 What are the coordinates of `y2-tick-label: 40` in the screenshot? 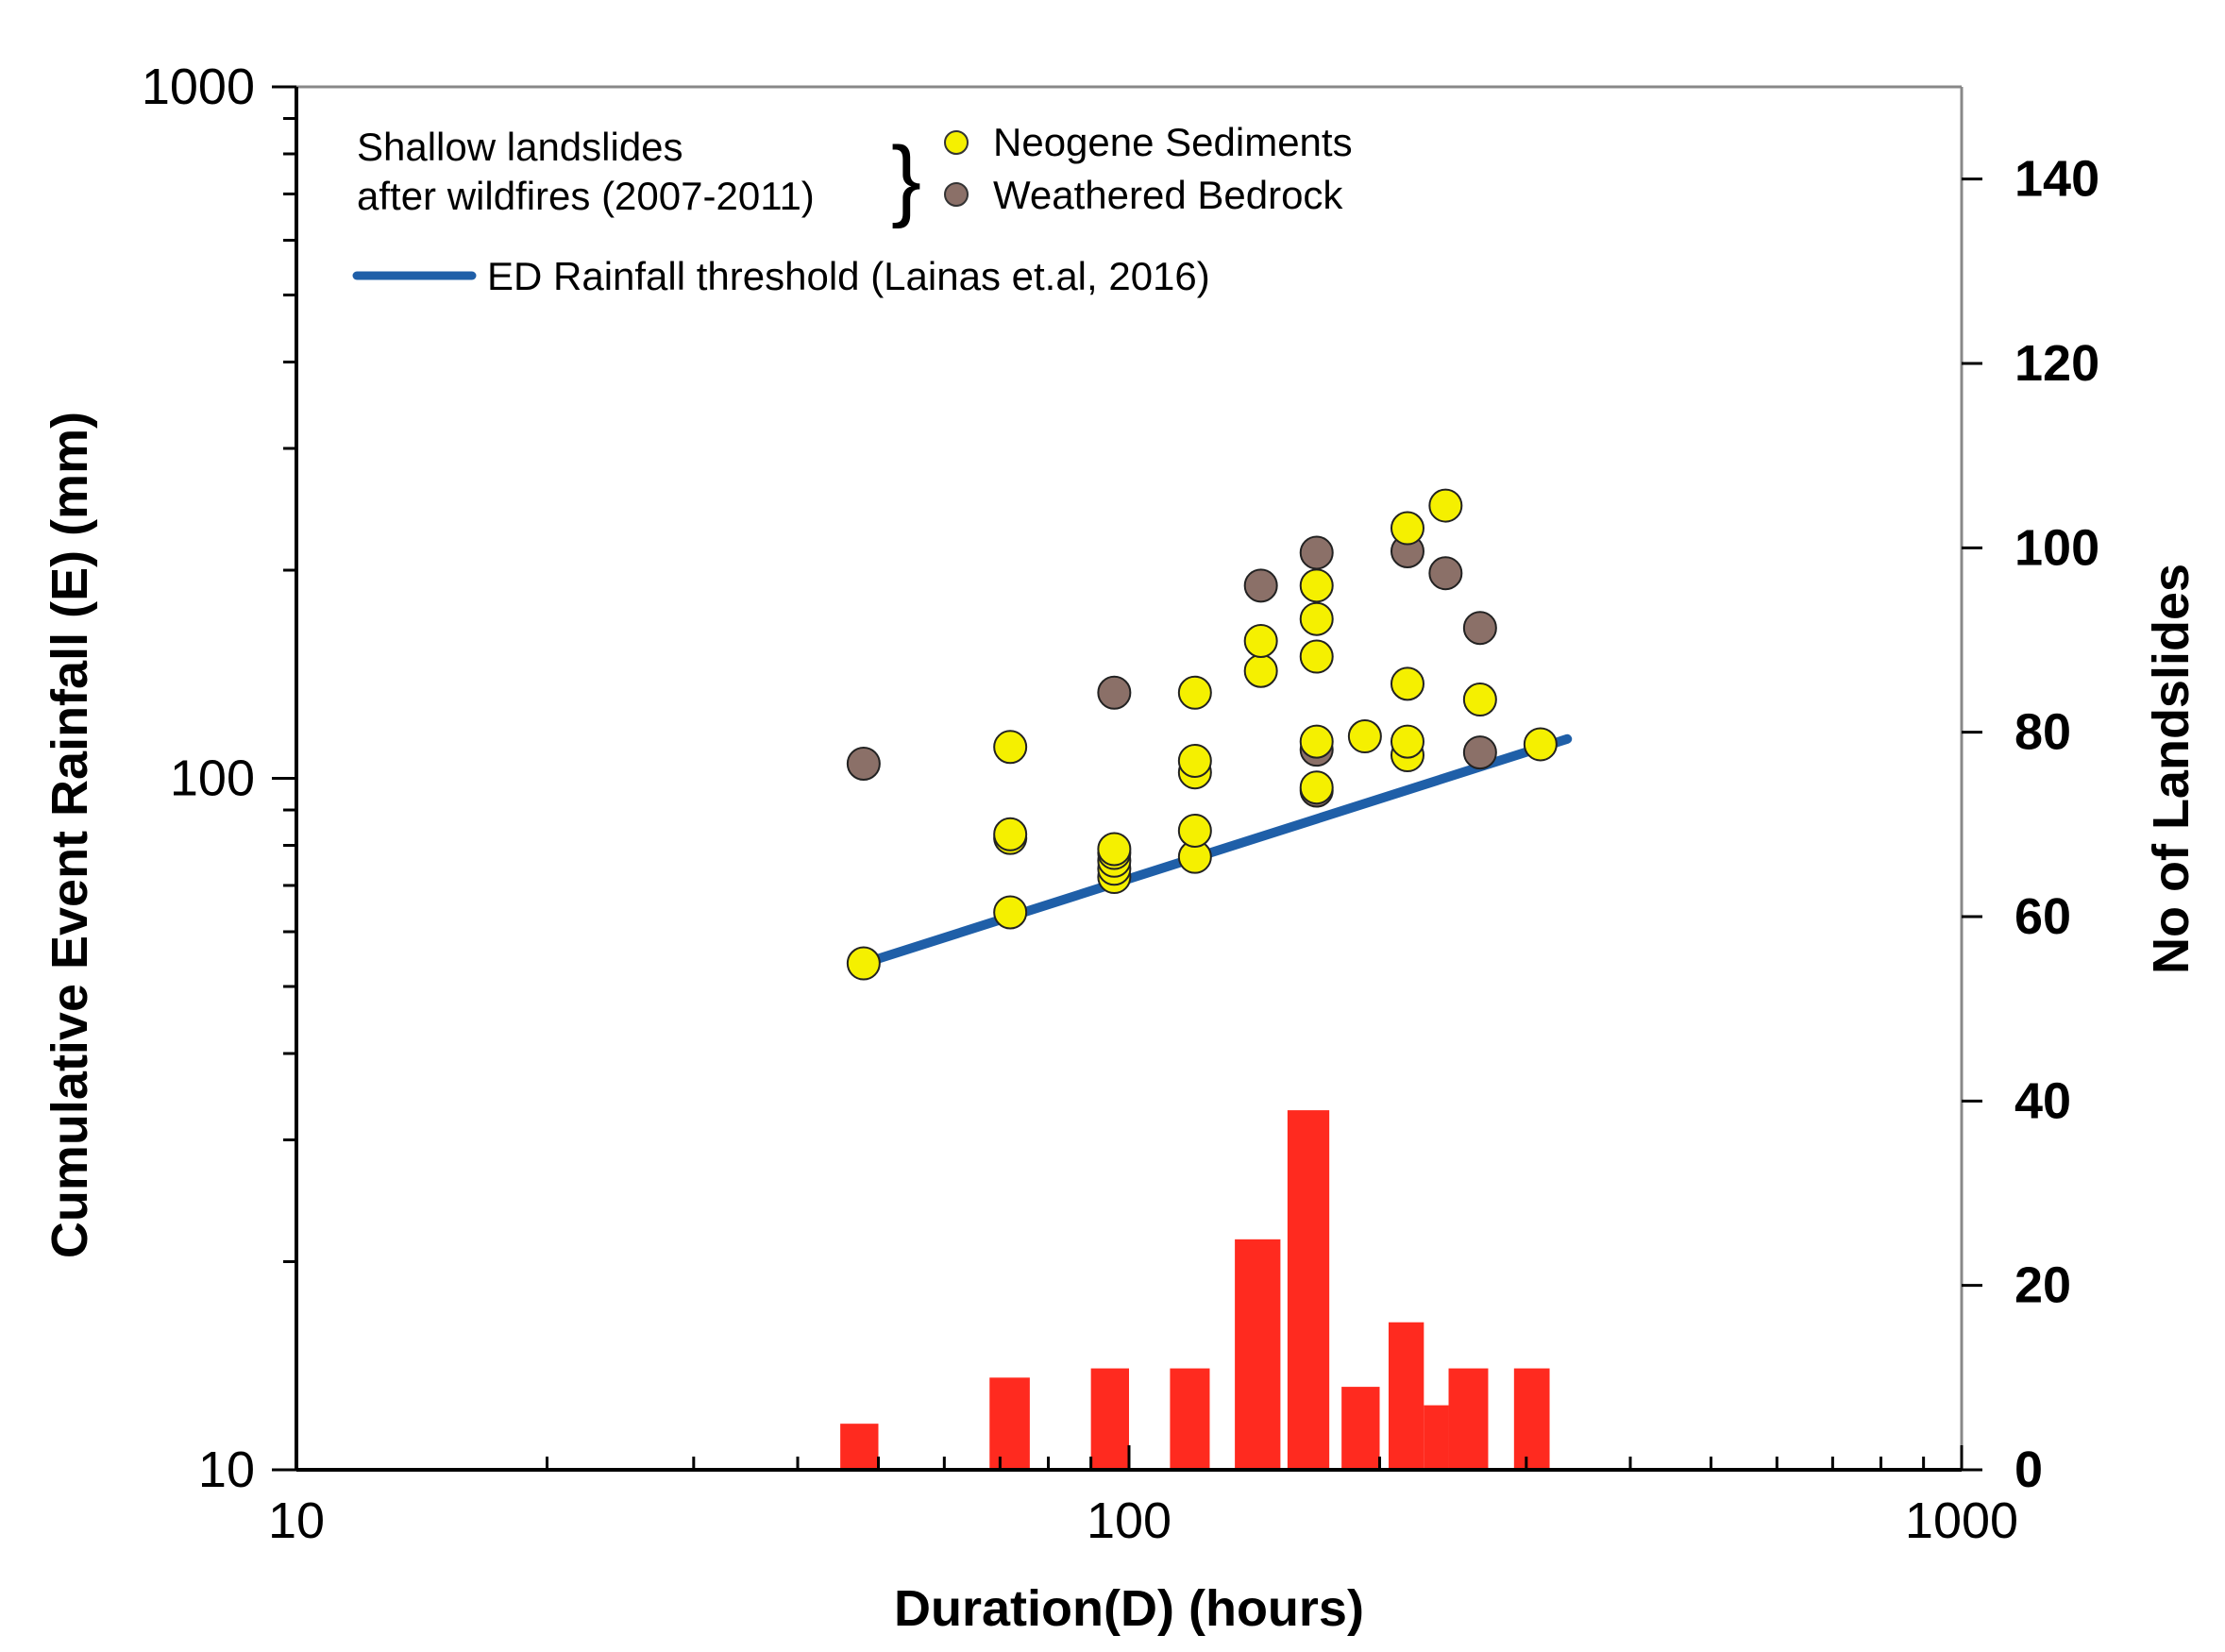 It's located at (2042, 1100).